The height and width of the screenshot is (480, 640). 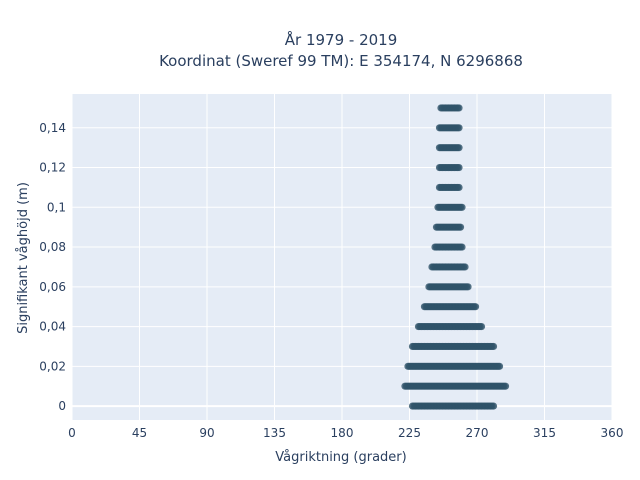 I want to click on y-tick-label: 0,12, so click(x=52, y=168).